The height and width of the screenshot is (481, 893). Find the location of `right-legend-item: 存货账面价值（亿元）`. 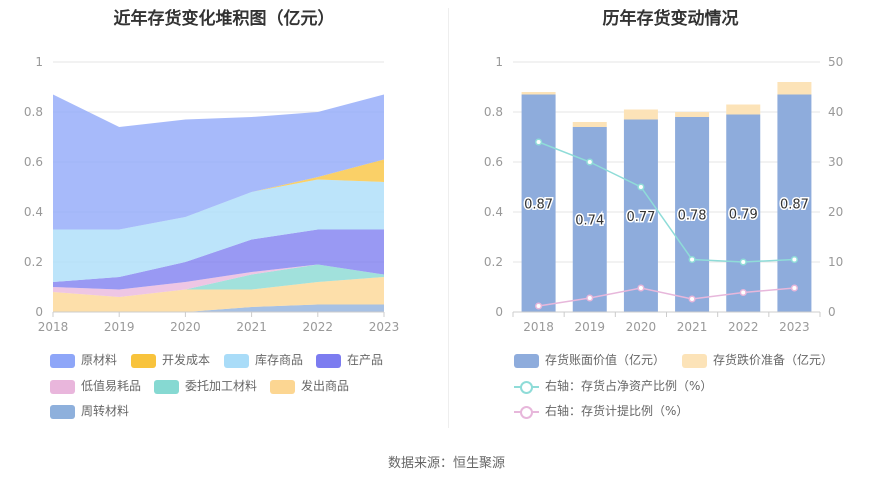

right-legend-item: 存货账面价值（亿元） is located at coordinates (589, 360).